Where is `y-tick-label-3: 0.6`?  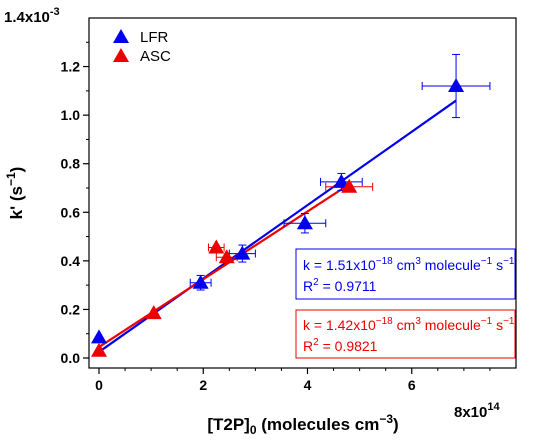 y-tick-label-3: 0.6 is located at coordinates (71, 212).